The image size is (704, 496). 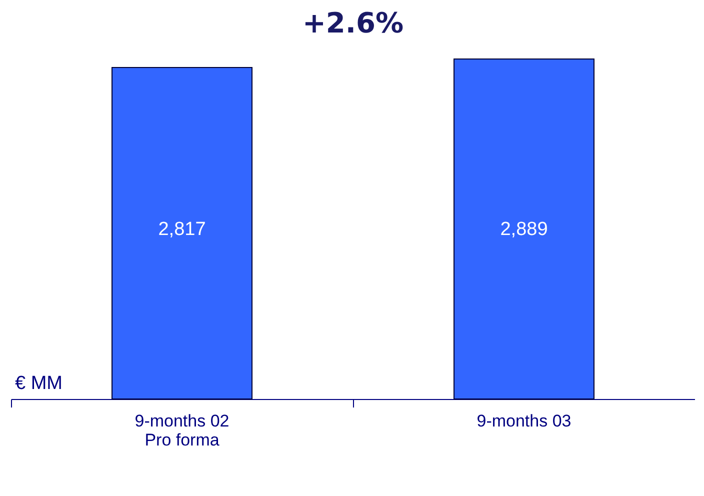 I want to click on data-label: 2,817, so click(x=182, y=229).